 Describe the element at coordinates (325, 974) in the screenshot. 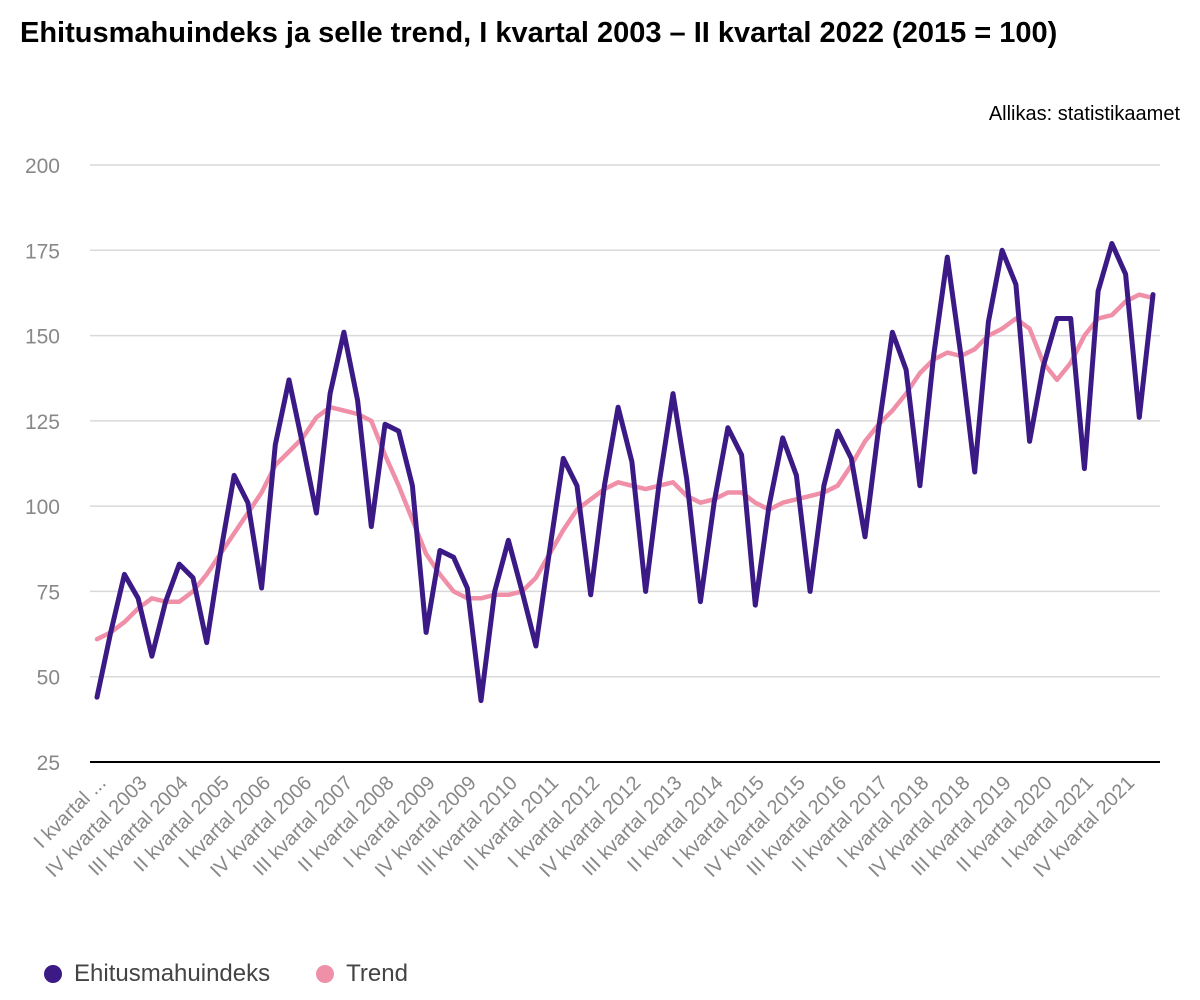

I see `legend-swatch-trend` at that location.